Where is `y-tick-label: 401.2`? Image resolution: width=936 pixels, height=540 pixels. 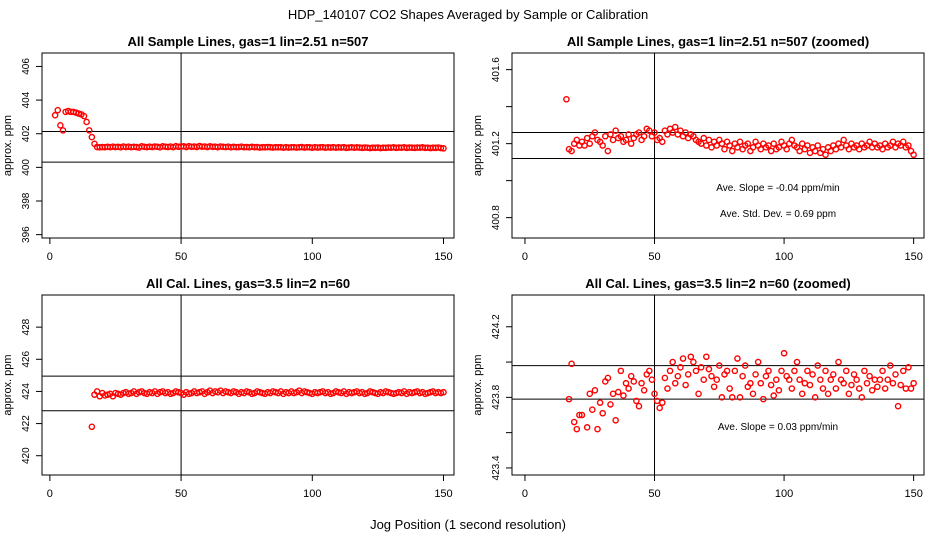
y-tick-label: 401.2 is located at coordinates (496, 143).